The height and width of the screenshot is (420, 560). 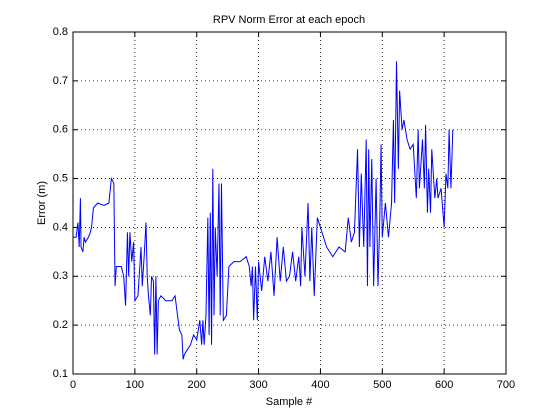 What do you see at coordinates (506, 385) in the screenshot?
I see `x-tick-label: 700` at bounding box center [506, 385].